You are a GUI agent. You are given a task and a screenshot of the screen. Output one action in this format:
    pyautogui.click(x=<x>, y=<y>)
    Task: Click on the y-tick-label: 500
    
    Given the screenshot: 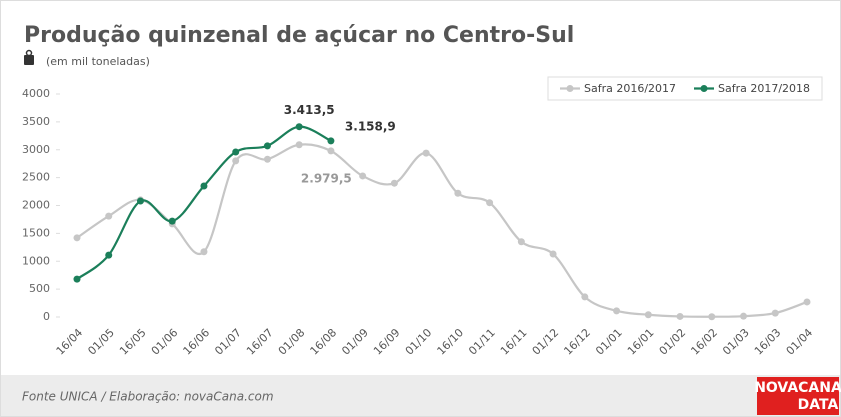 What is the action you would take?
    pyautogui.click(x=39, y=288)
    